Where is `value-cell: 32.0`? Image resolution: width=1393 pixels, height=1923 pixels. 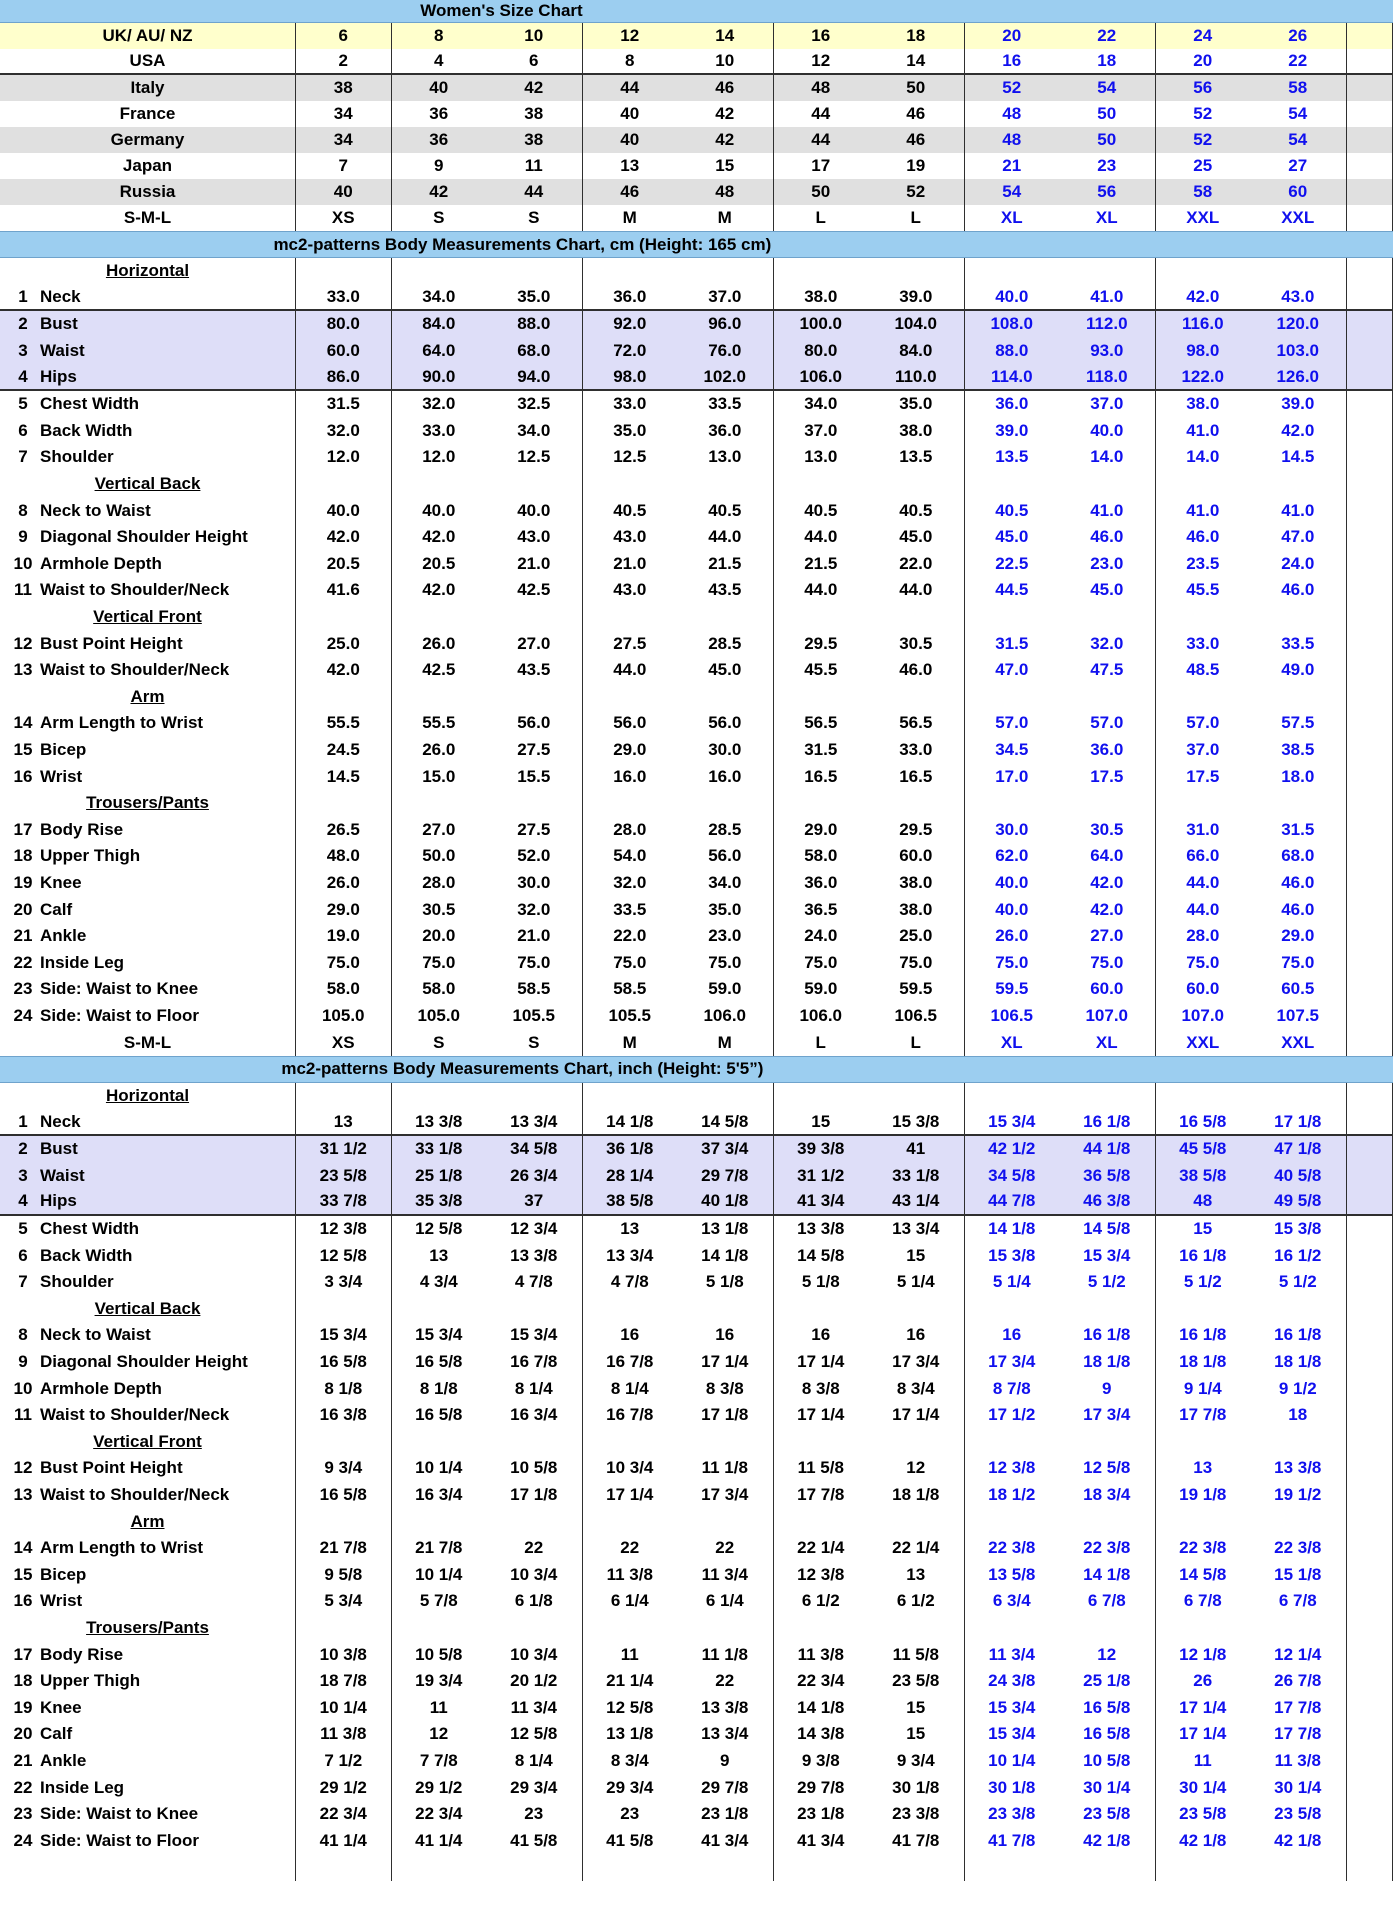 value-cell: 32.0 is located at coordinates (1107, 643).